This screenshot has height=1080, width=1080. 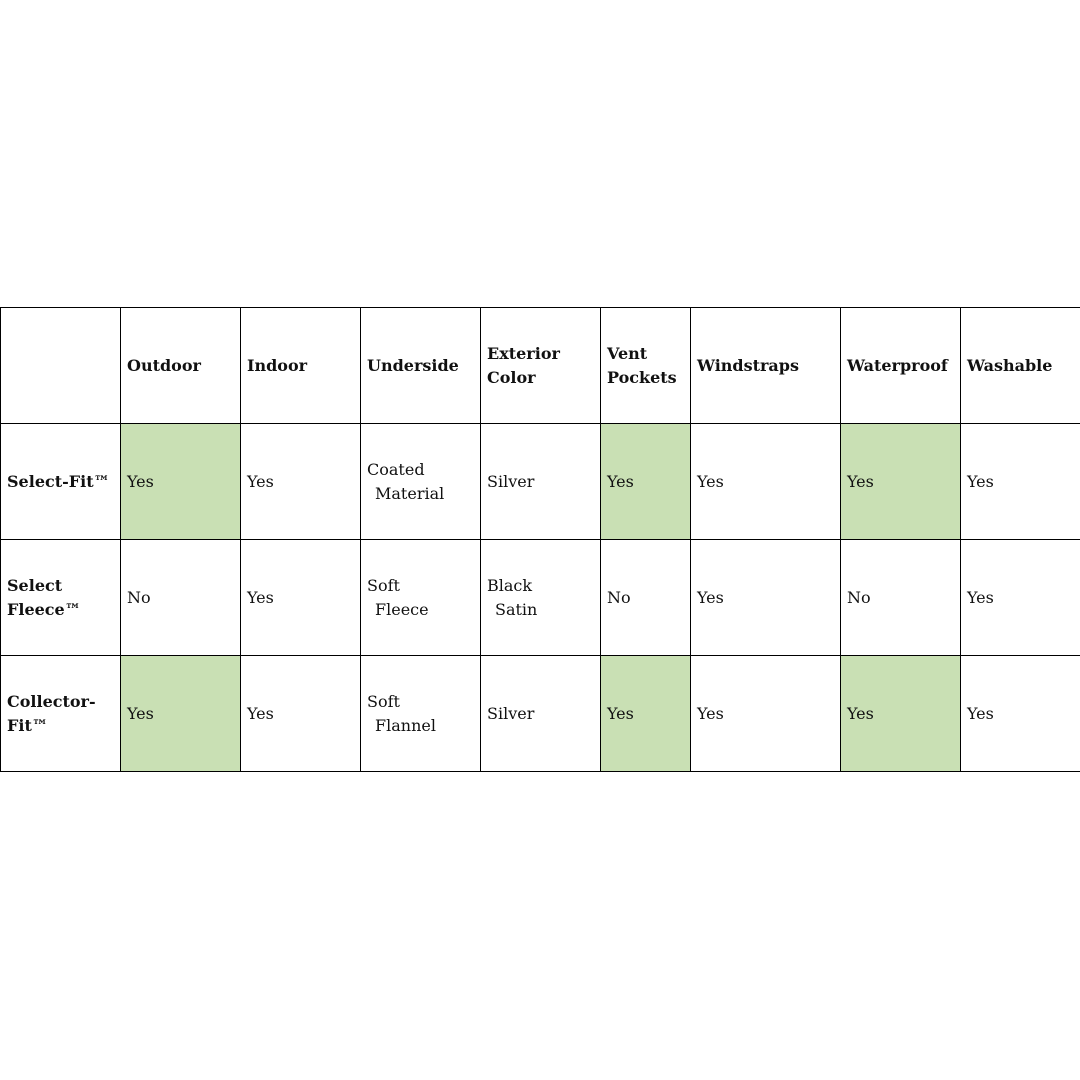 I want to click on table-cell: Soft Flannel, so click(x=420, y=713).